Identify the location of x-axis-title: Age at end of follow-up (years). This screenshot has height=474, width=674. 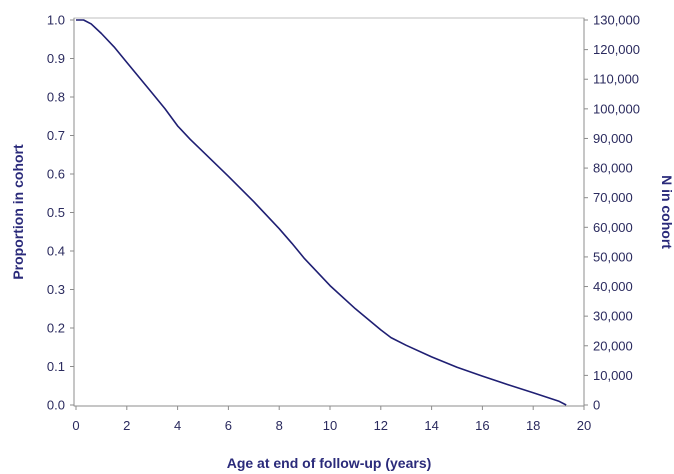
(329, 463).